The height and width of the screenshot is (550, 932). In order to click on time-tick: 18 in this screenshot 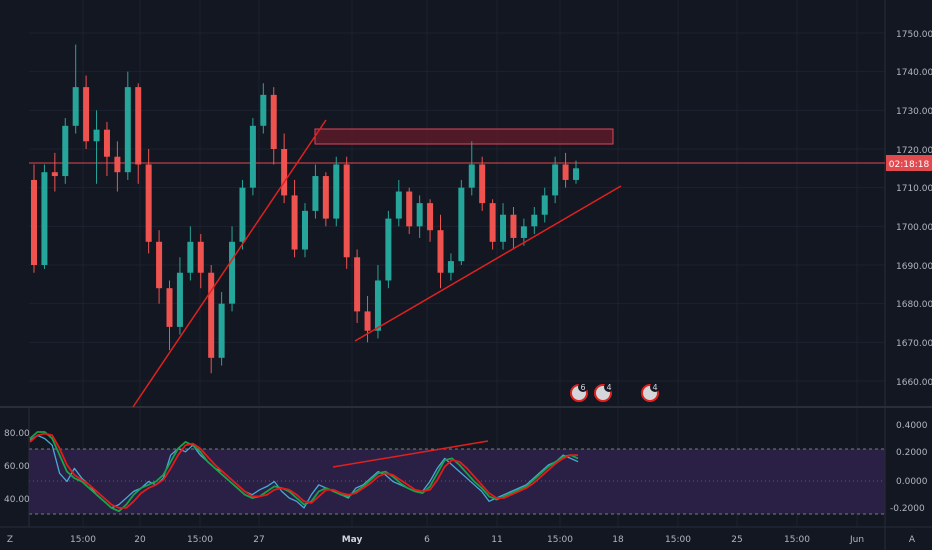, I will do `click(618, 540)`.